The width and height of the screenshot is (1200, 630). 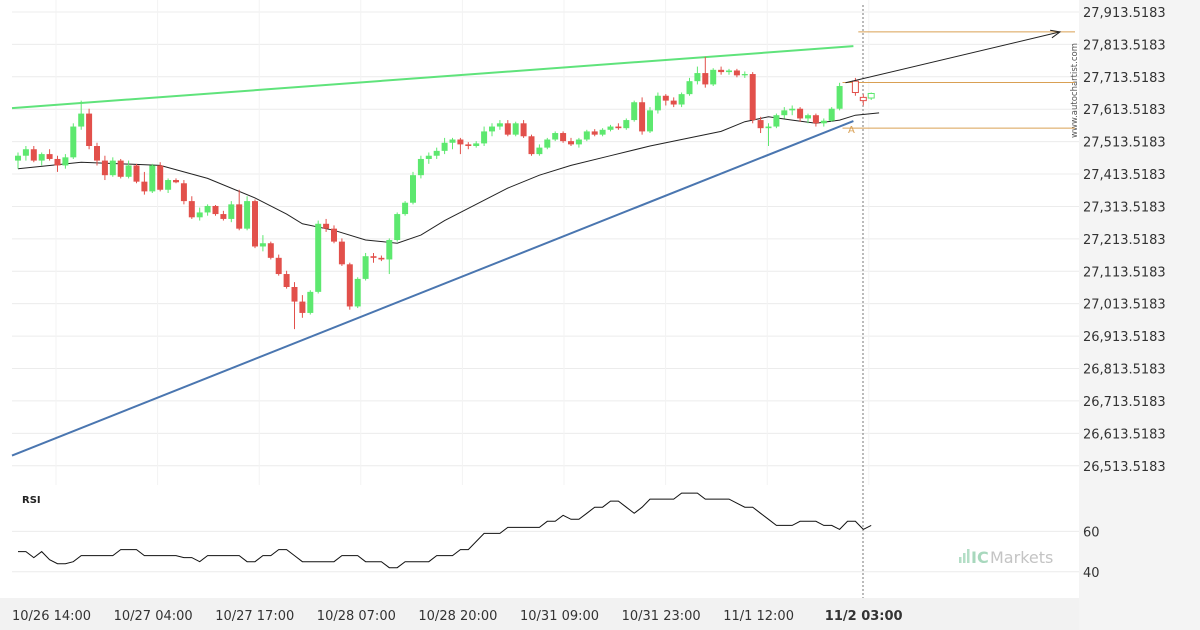 What do you see at coordinates (1056, 34) in the screenshot?
I see `projection-arrowhead` at bounding box center [1056, 34].